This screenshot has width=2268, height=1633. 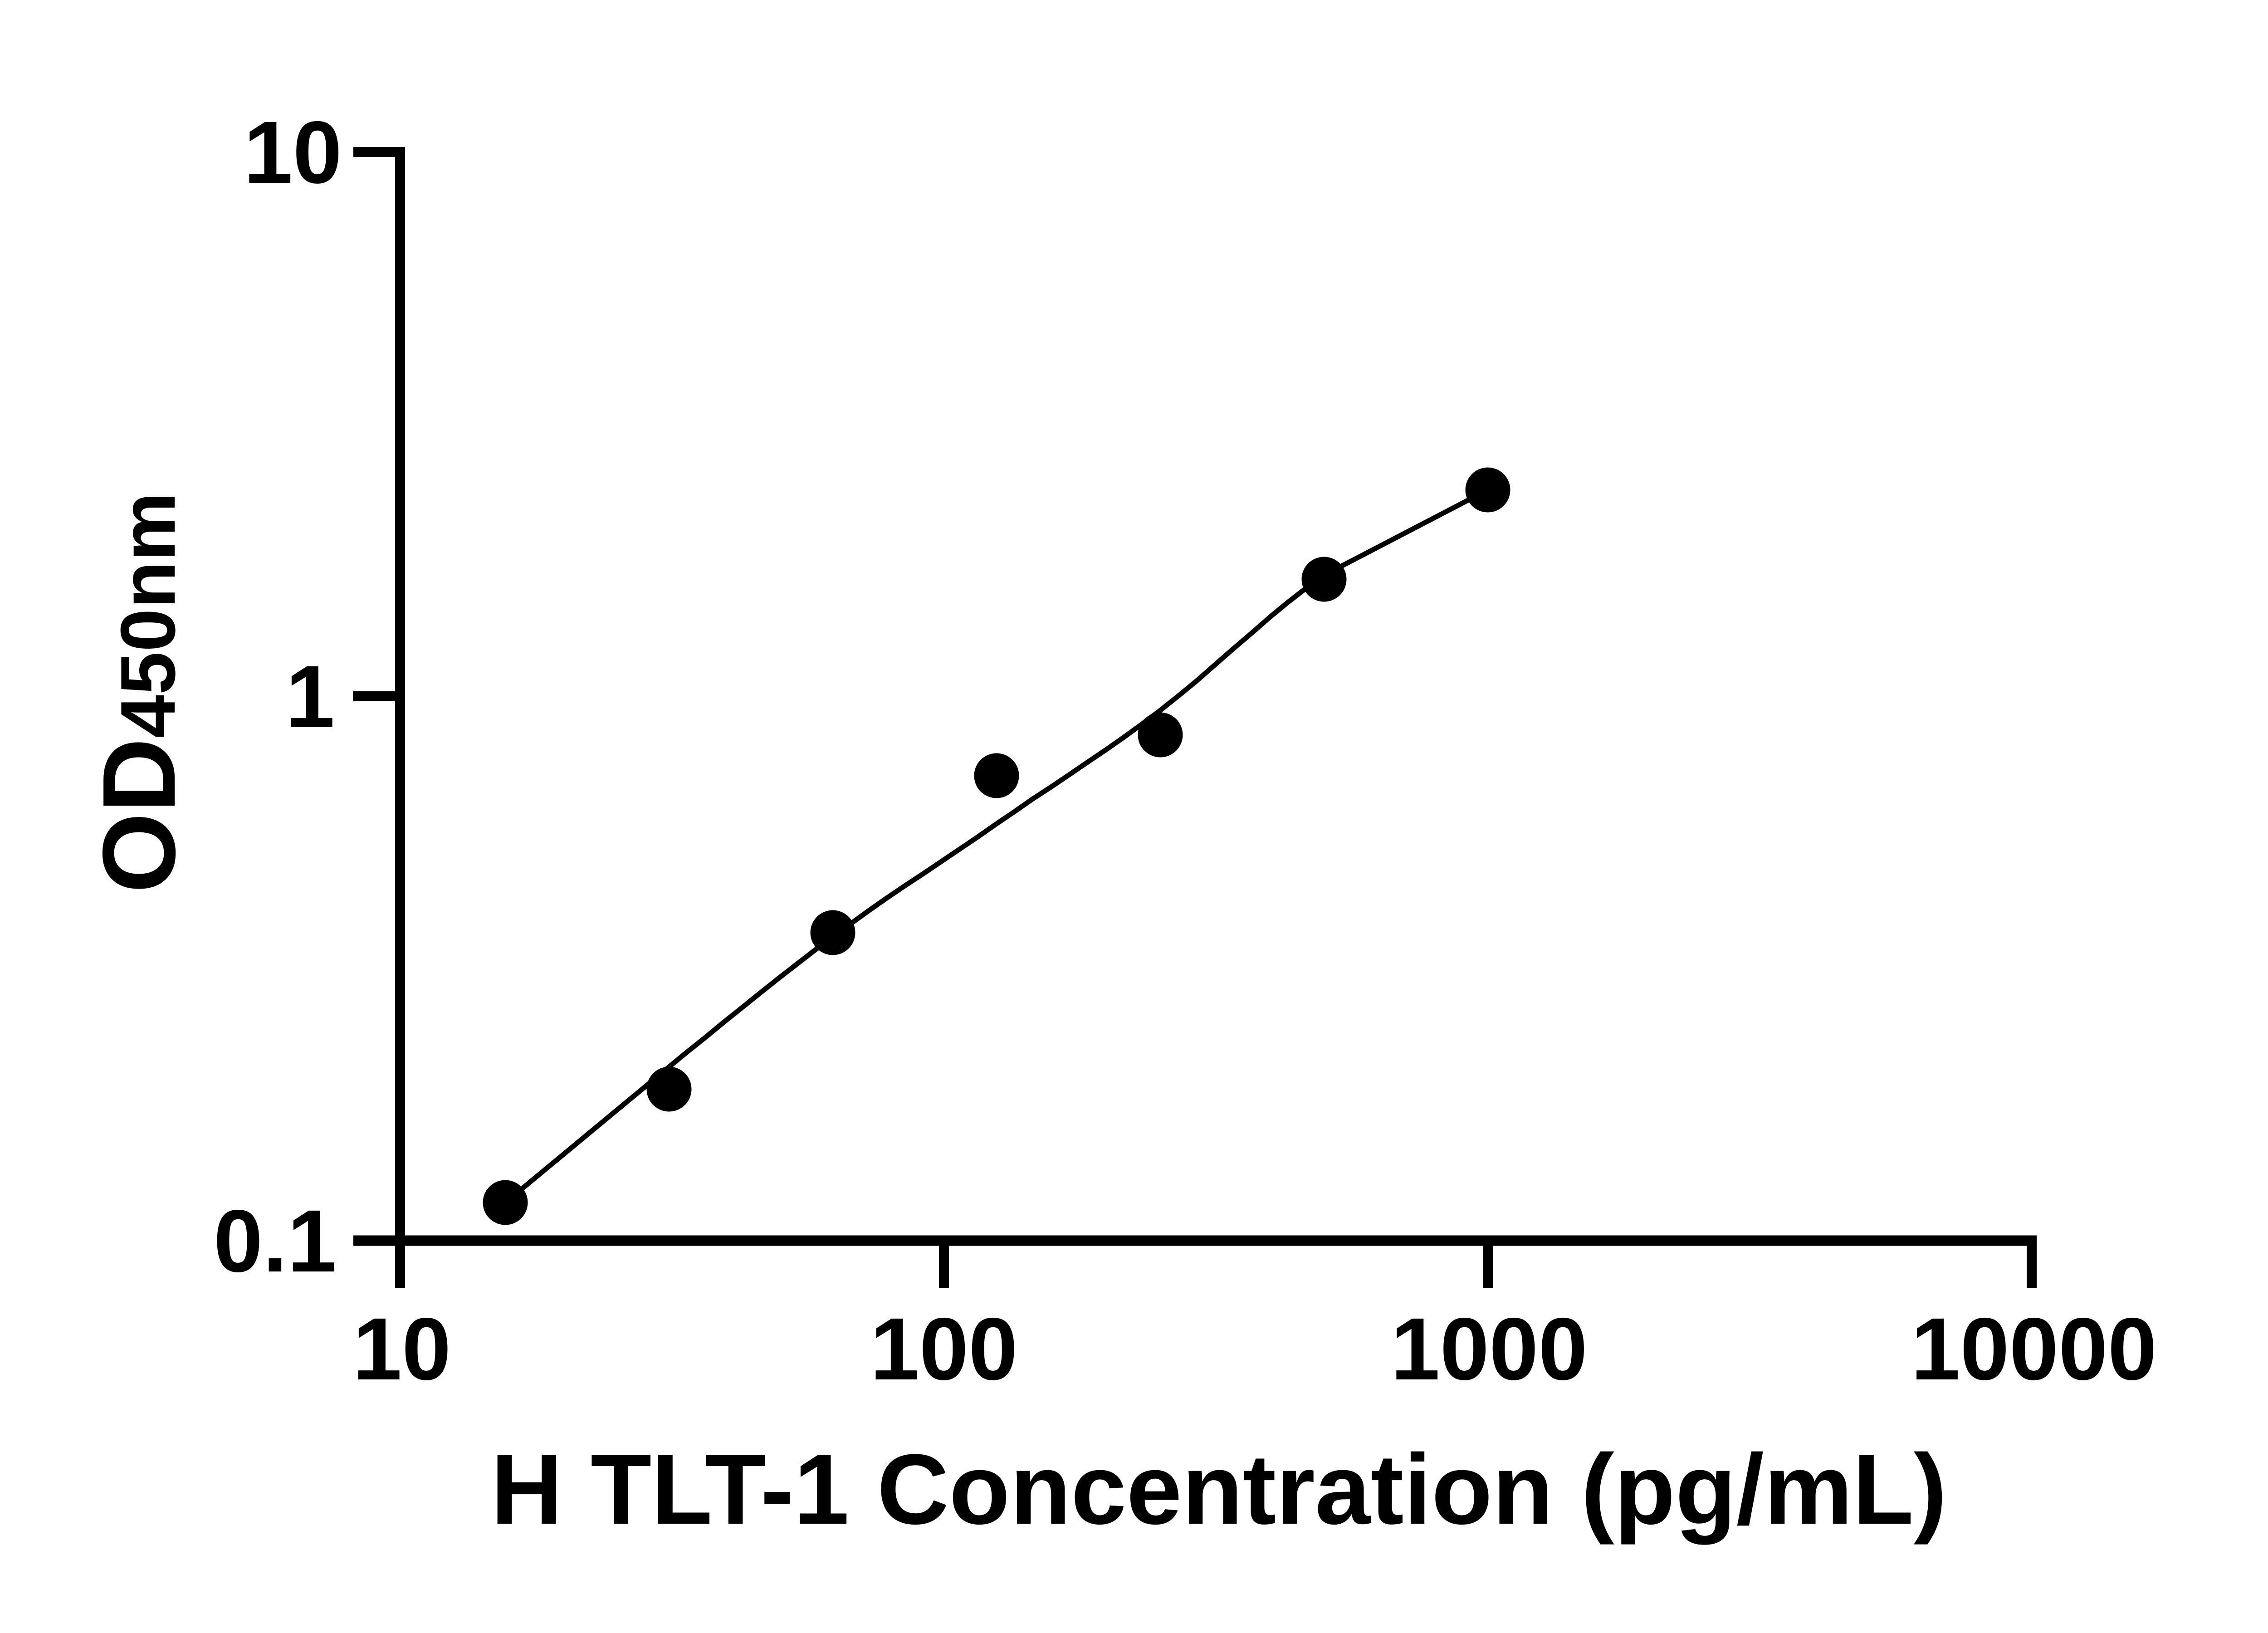 What do you see at coordinates (1490, 1349) in the screenshot?
I see `svg-text: 1000` at bounding box center [1490, 1349].